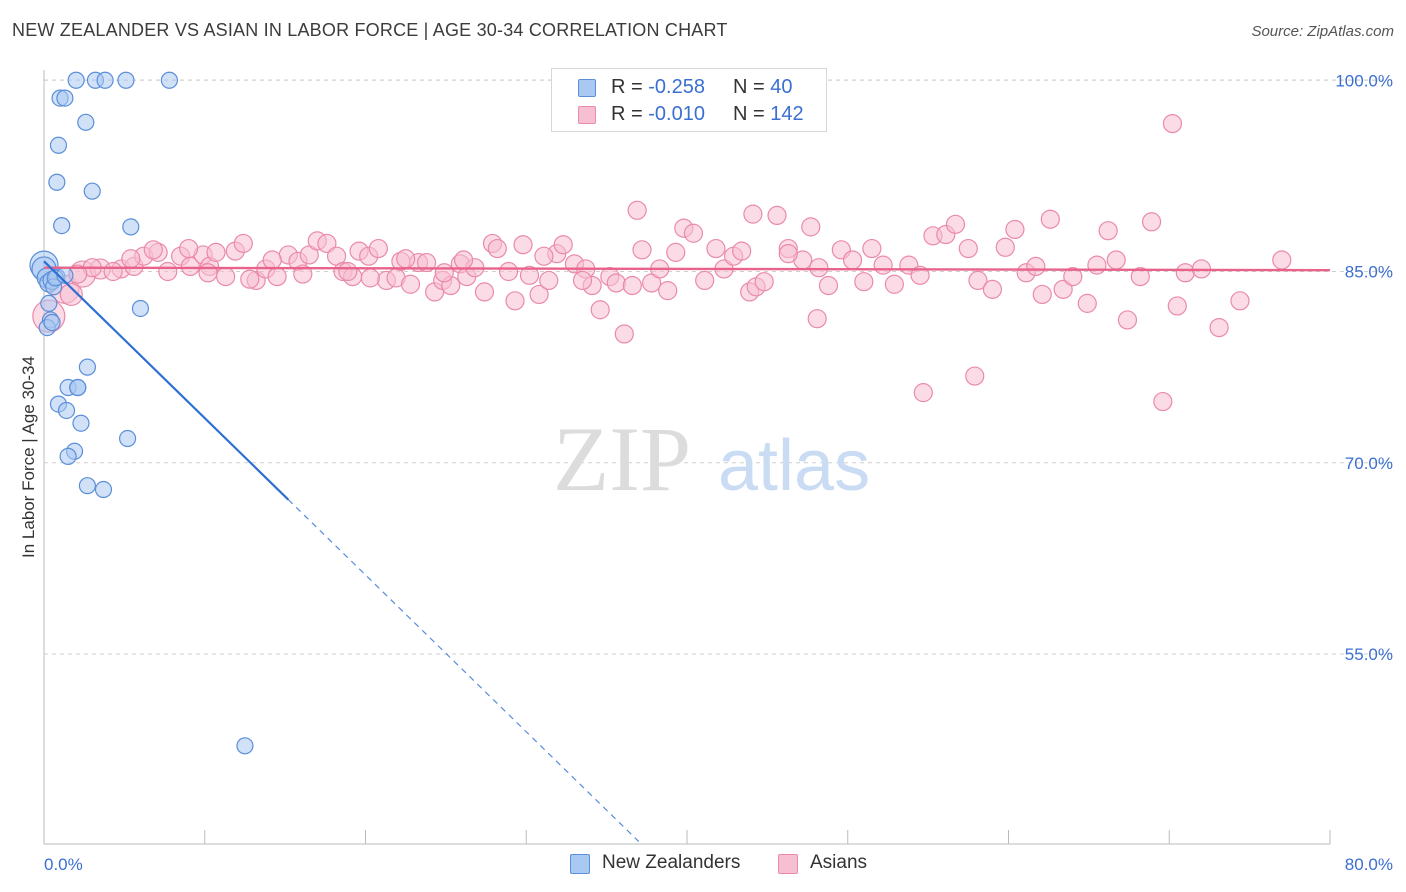 The width and height of the screenshot is (1406, 892). What do you see at coordinates (676, 87) in the screenshot?
I see `legend-r-value: -0.258` at bounding box center [676, 87].